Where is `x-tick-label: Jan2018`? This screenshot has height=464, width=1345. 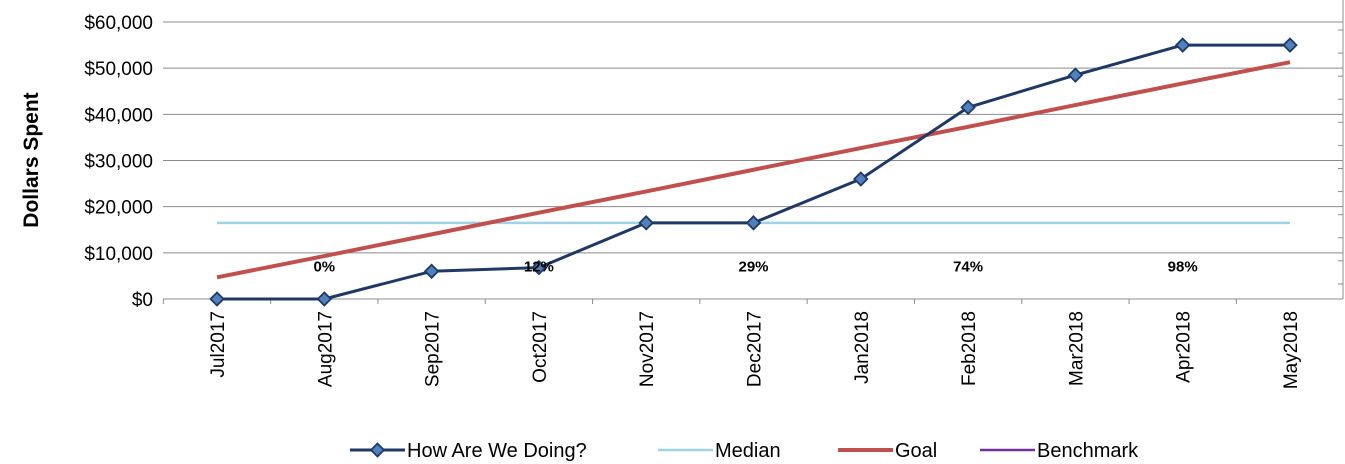 x-tick-label: Jan2018 is located at coordinates (862, 347).